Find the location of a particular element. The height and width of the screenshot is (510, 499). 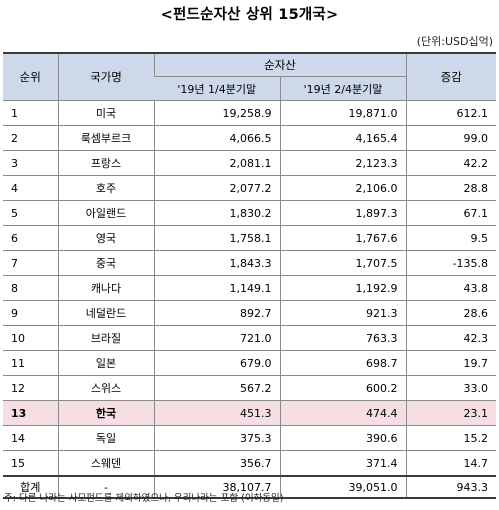

rank-cell: 14 is located at coordinates (30, 438).